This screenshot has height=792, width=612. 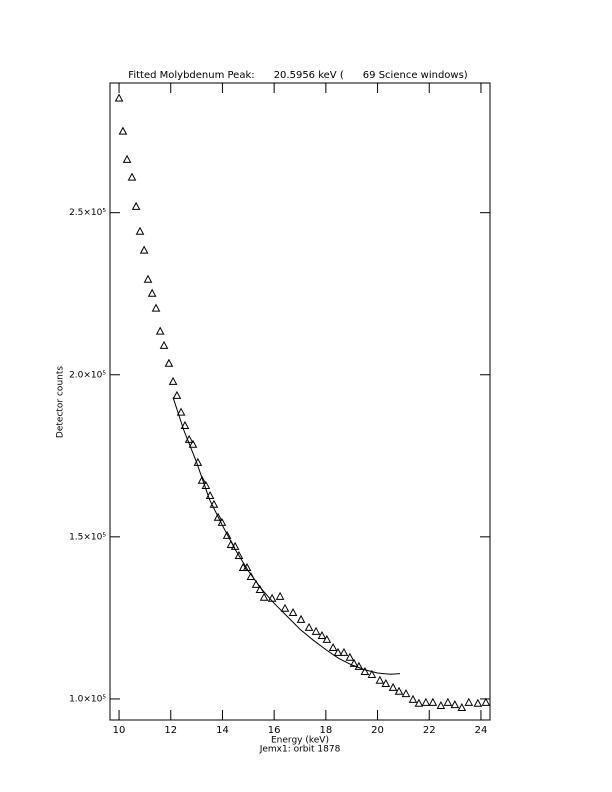 I want to click on x-tick-label: 14, so click(x=222, y=730).